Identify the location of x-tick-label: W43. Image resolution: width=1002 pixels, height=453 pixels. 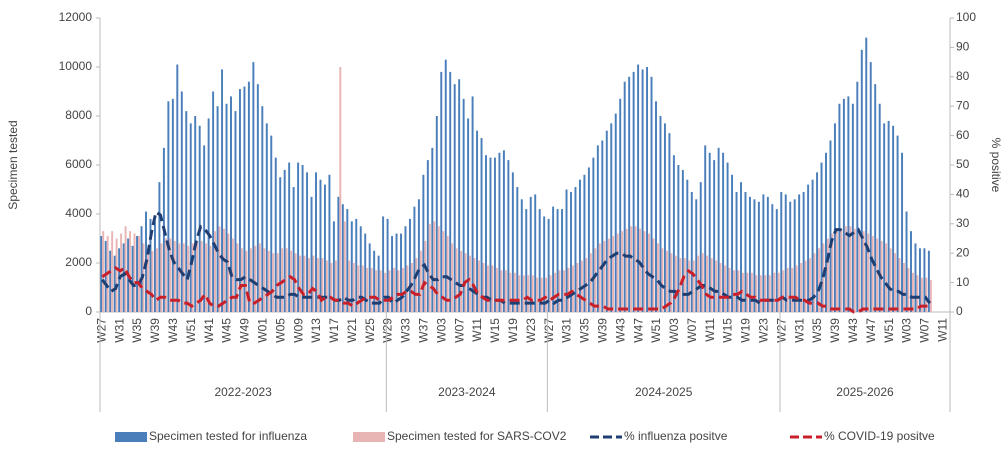
(620, 330).